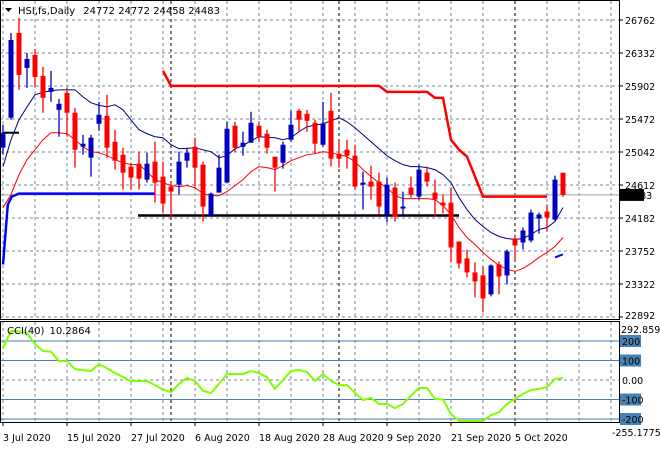  I want to click on current-price-label: 24483, so click(637, 196).